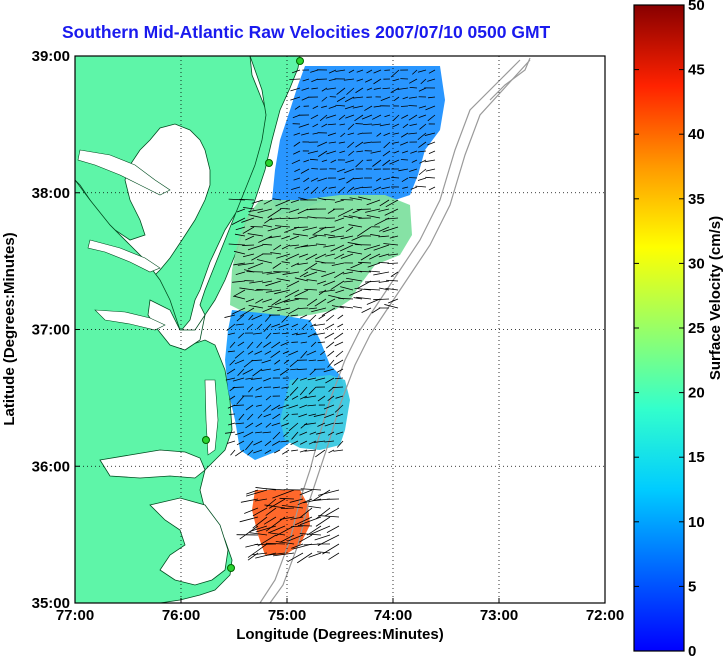 The image size is (724, 659). What do you see at coordinates (696, 457) in the screenshot?
I see `colorbar-tick-label: 15` at bounding box center [696, 457].